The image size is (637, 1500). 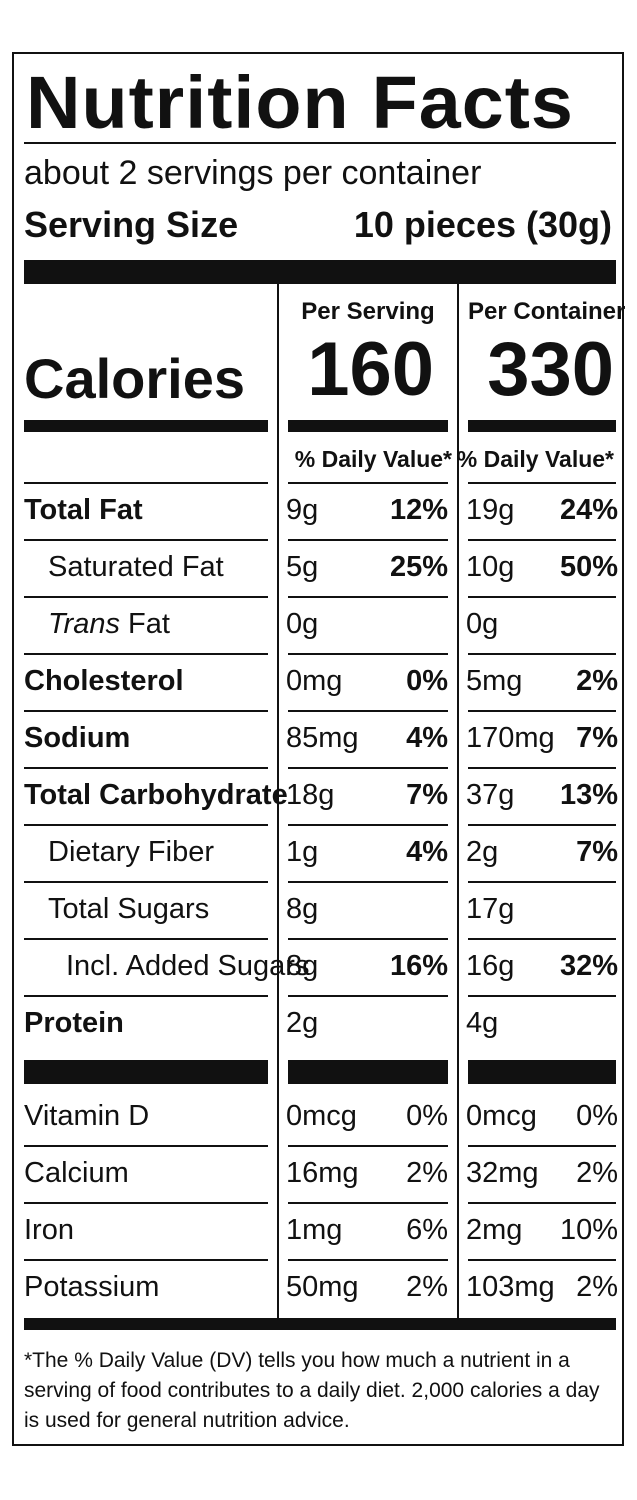 I want to click on amount-per-container: 2g, so click(x=482, y=852).